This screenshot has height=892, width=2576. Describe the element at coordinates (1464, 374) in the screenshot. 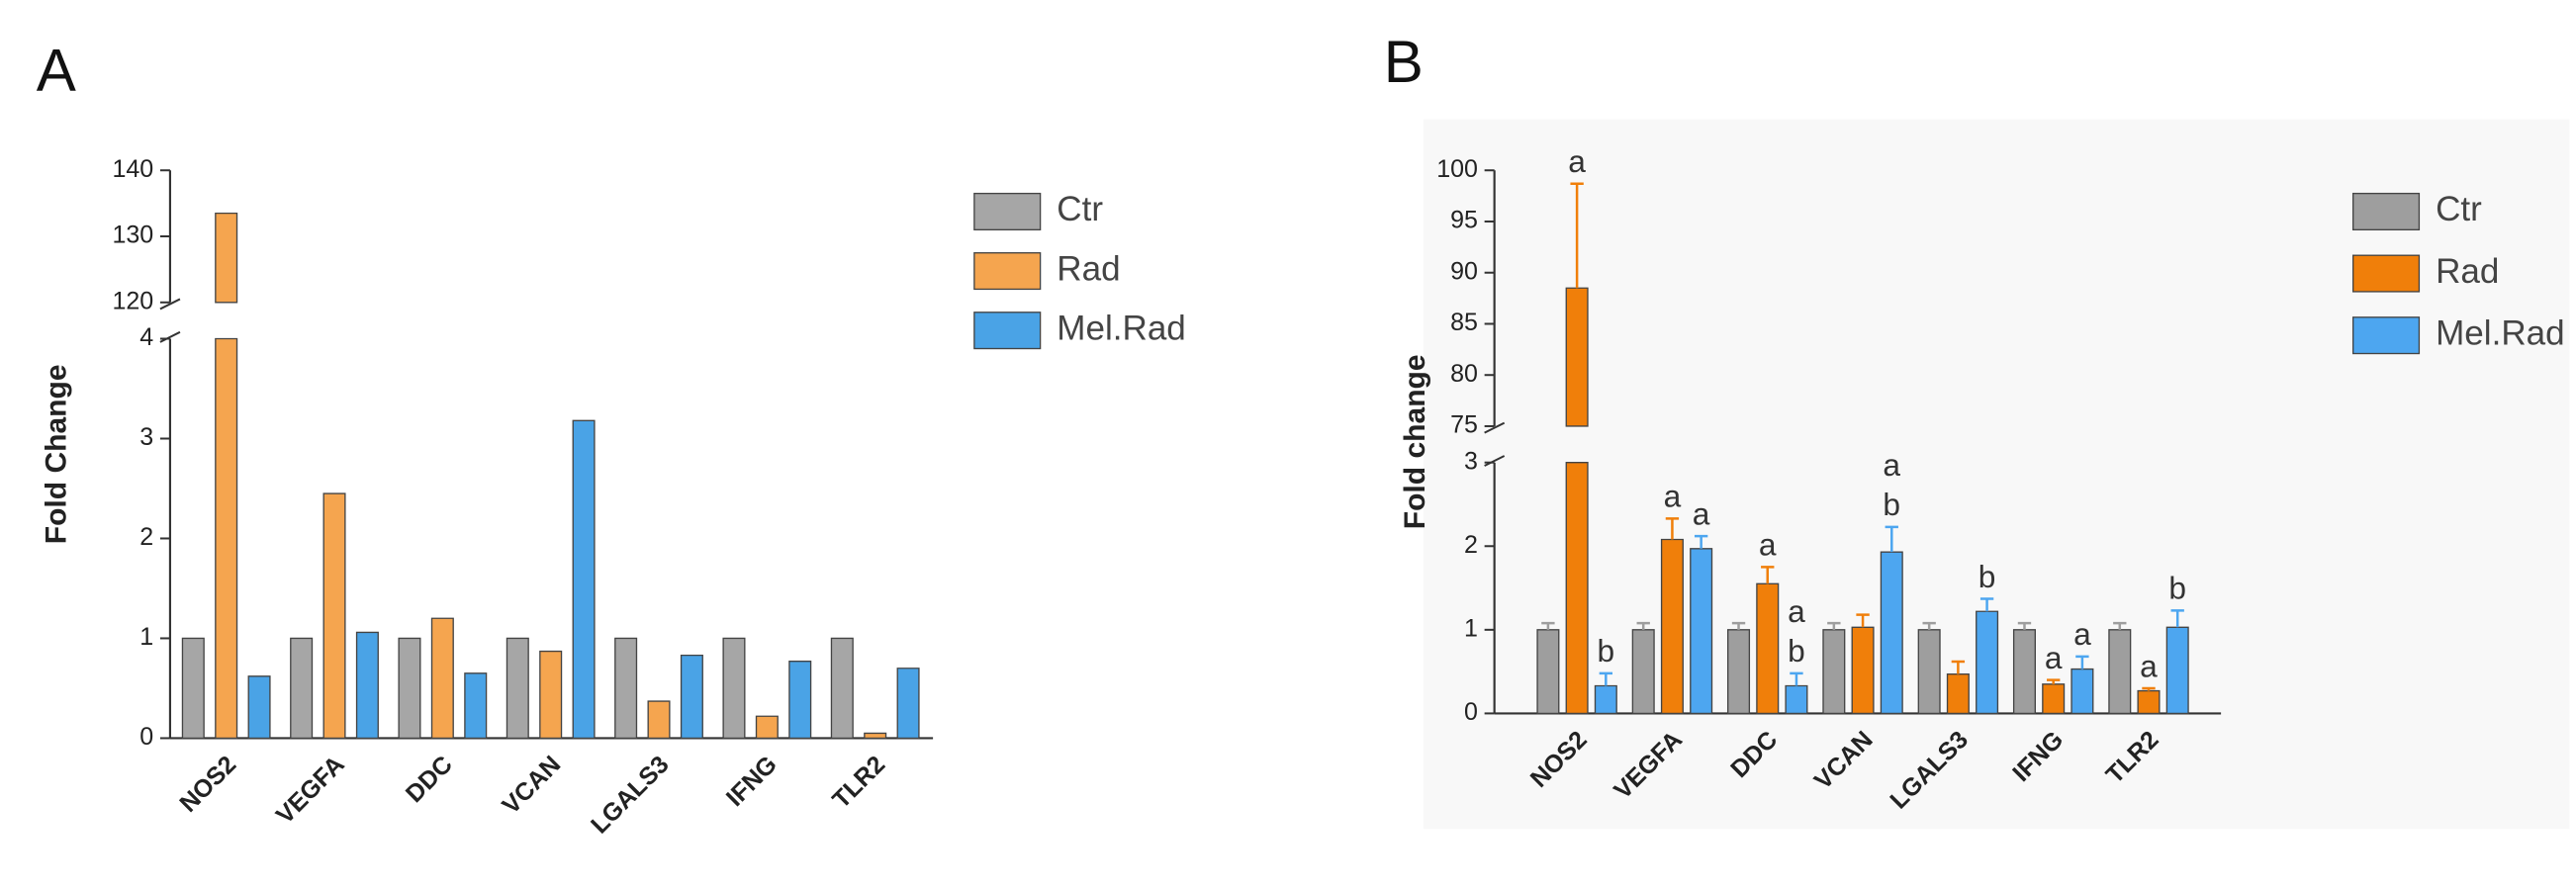

I see `y-tick-label: 80` at that location.